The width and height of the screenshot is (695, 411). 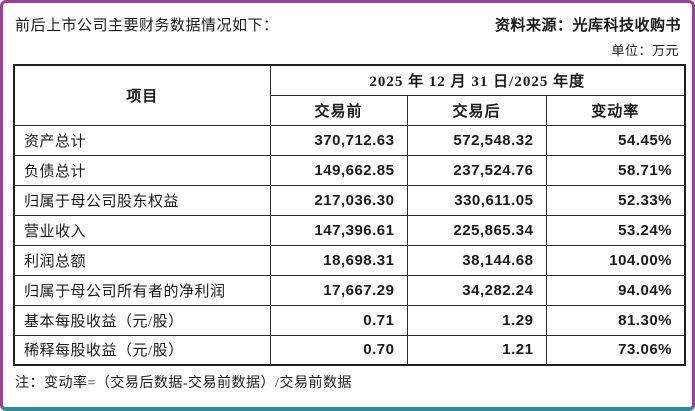 What do you see at coordinates (476, 170) in the screenshot?
I see `after-cell: 237,524.76` at bounding box center [476, 170].